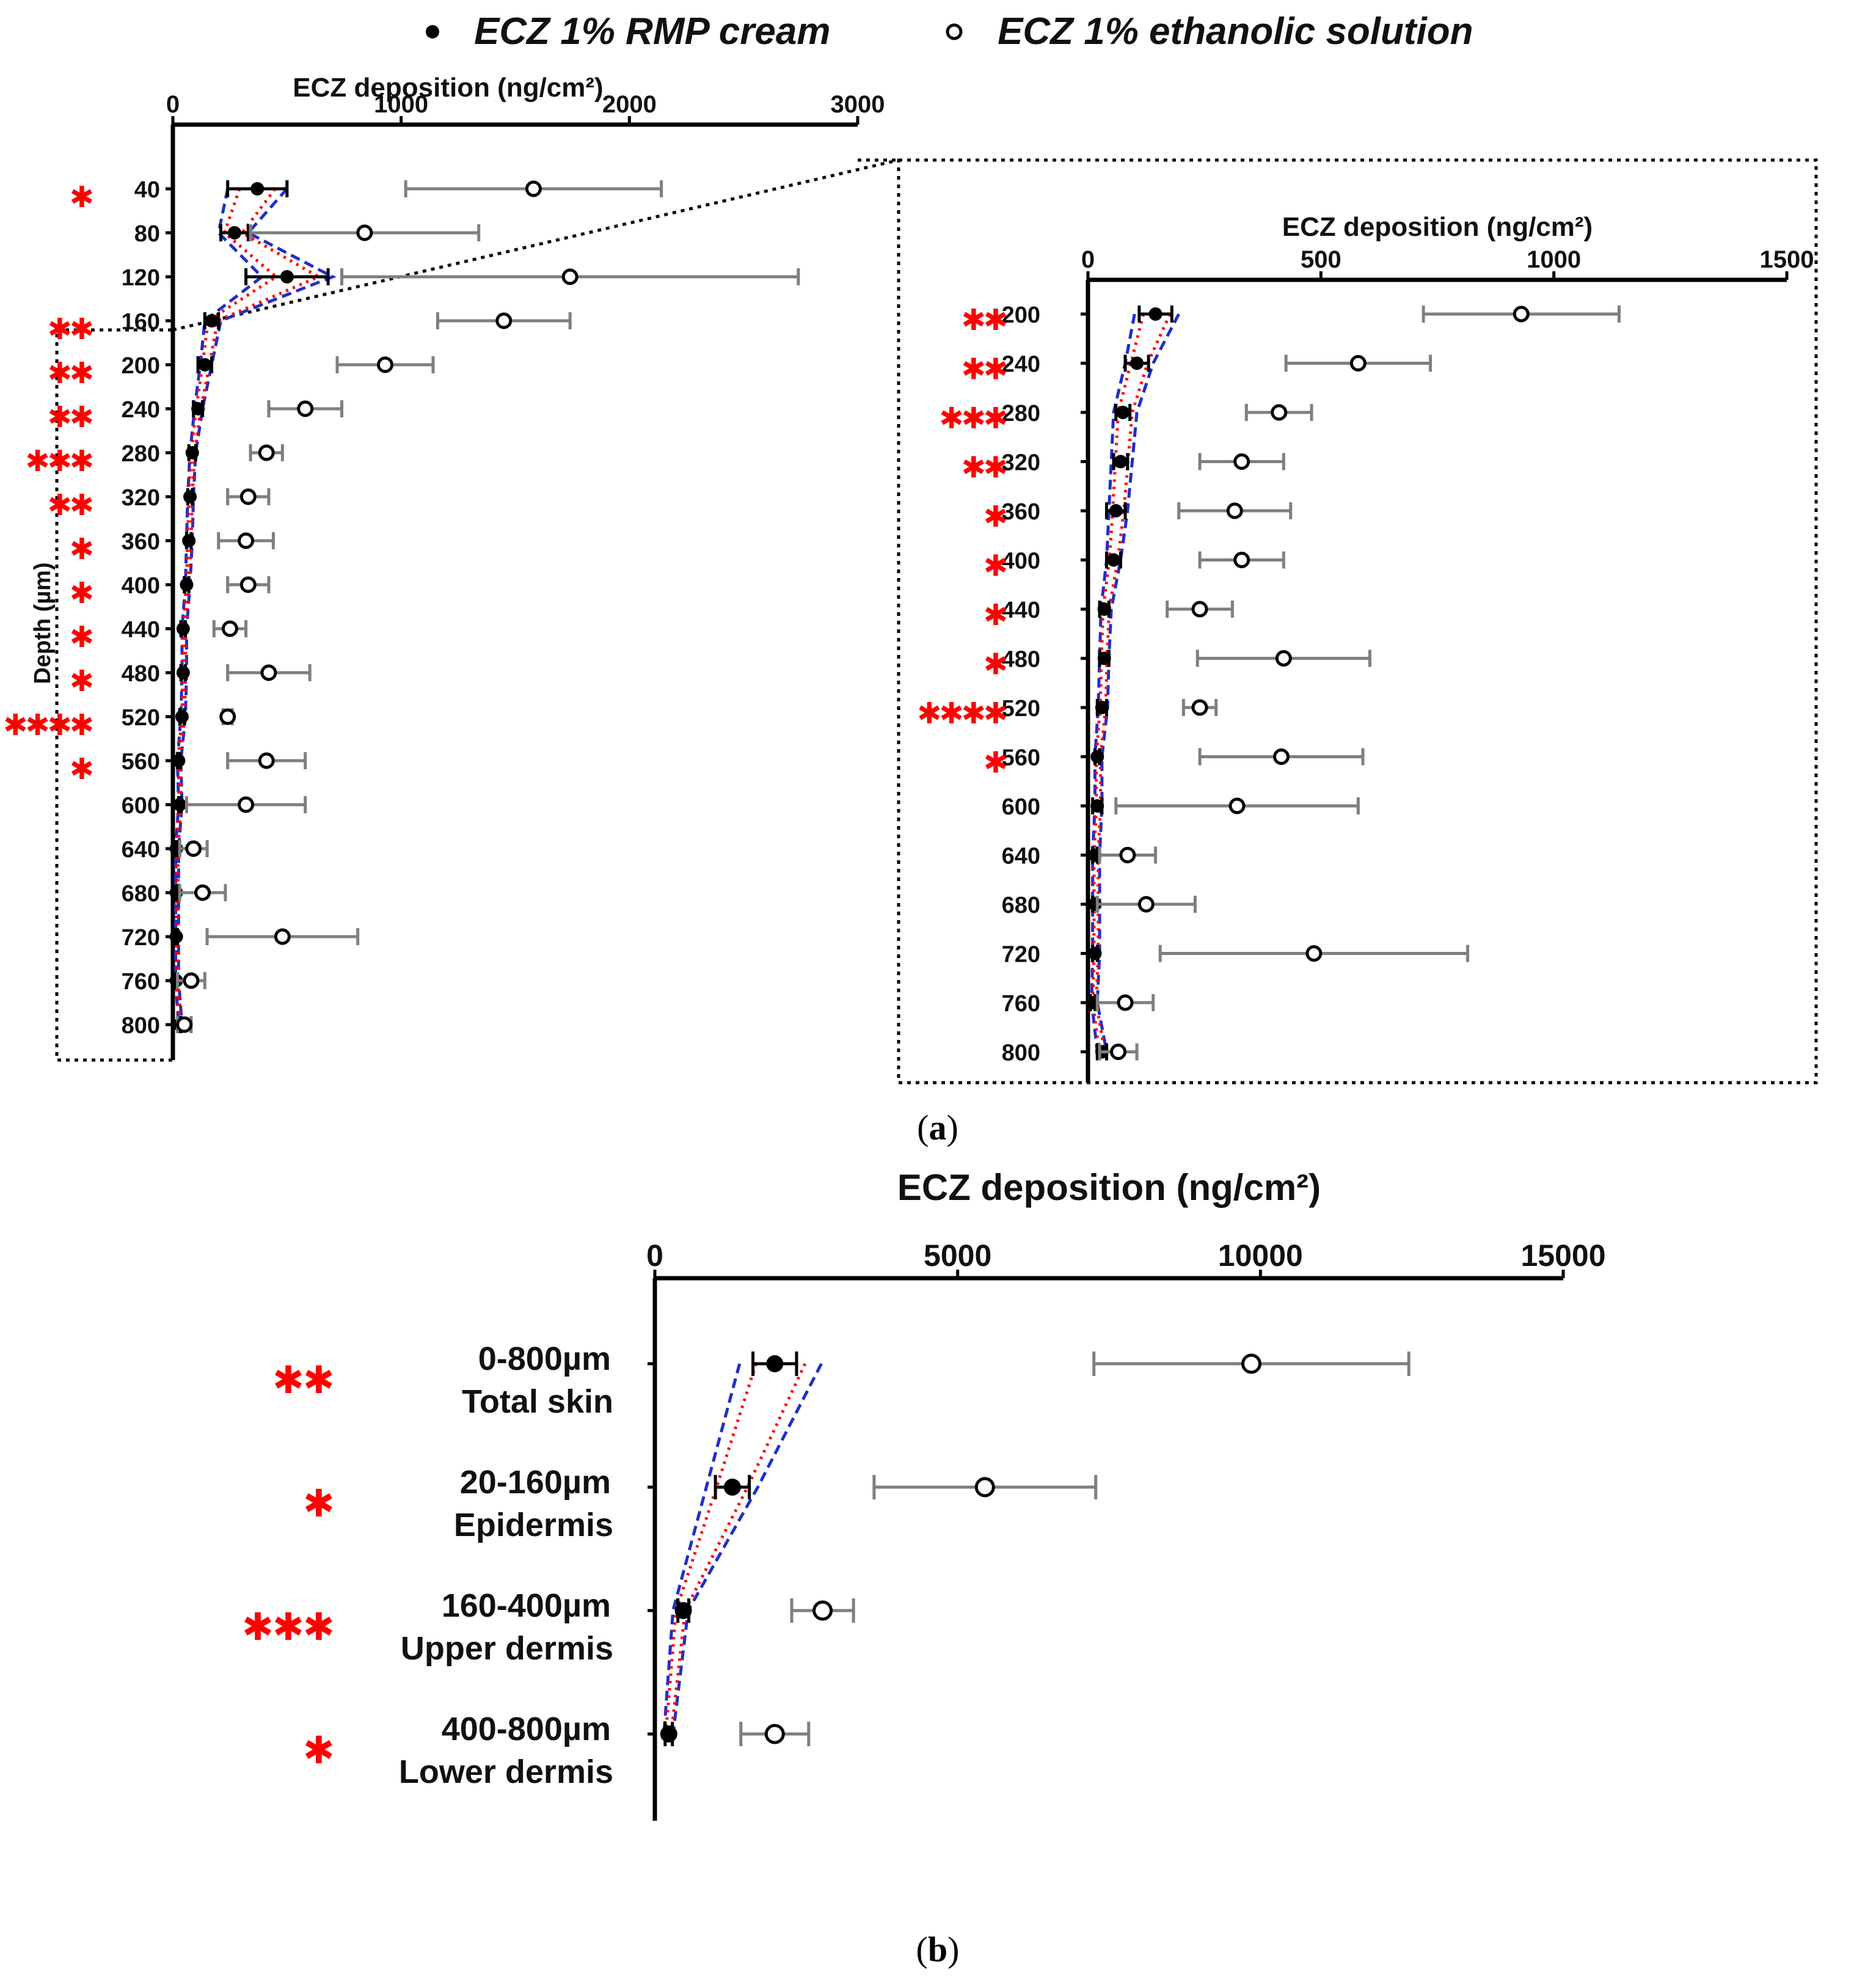  What do you see at coordinates (938, 1949) in the screenshot?
I see `panel-b-caption: (b)` at bounding box center [938, 1949].